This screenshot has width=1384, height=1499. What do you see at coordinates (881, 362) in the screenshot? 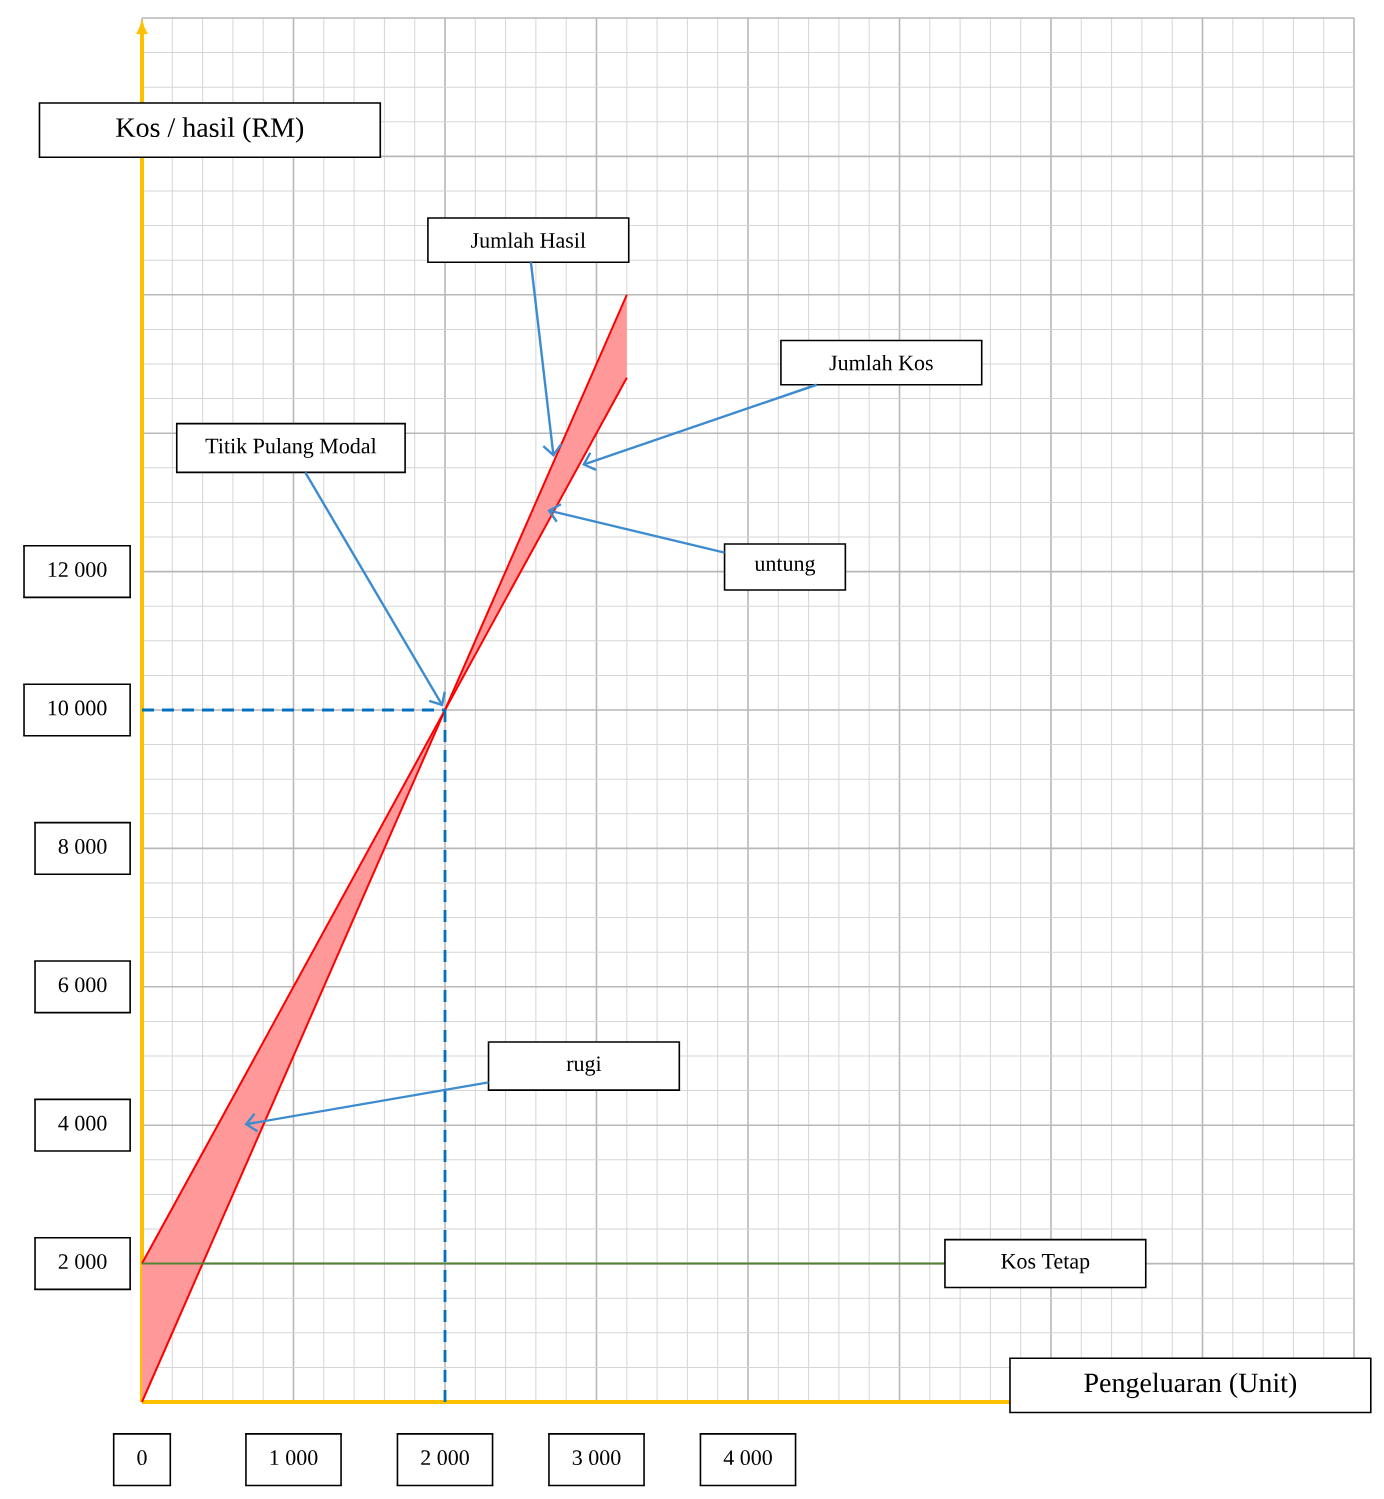
I see `text: Jumlah Kos` at bounding box center [881, 362].